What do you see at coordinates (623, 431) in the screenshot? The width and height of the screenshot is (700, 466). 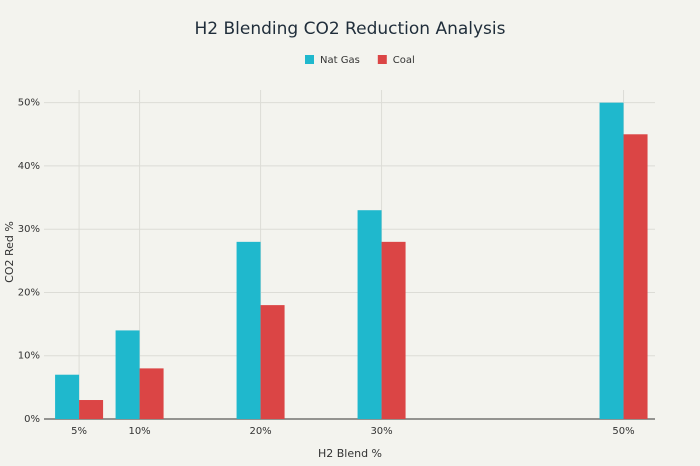 I see `x-tick-label: 50%` at bounding box center [623, 431].